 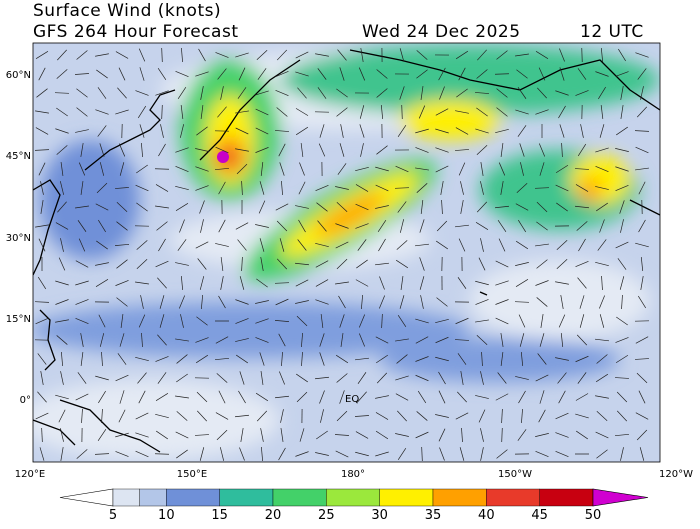 I want to click on lat-label: 30°N, so click(x=18, y=238).